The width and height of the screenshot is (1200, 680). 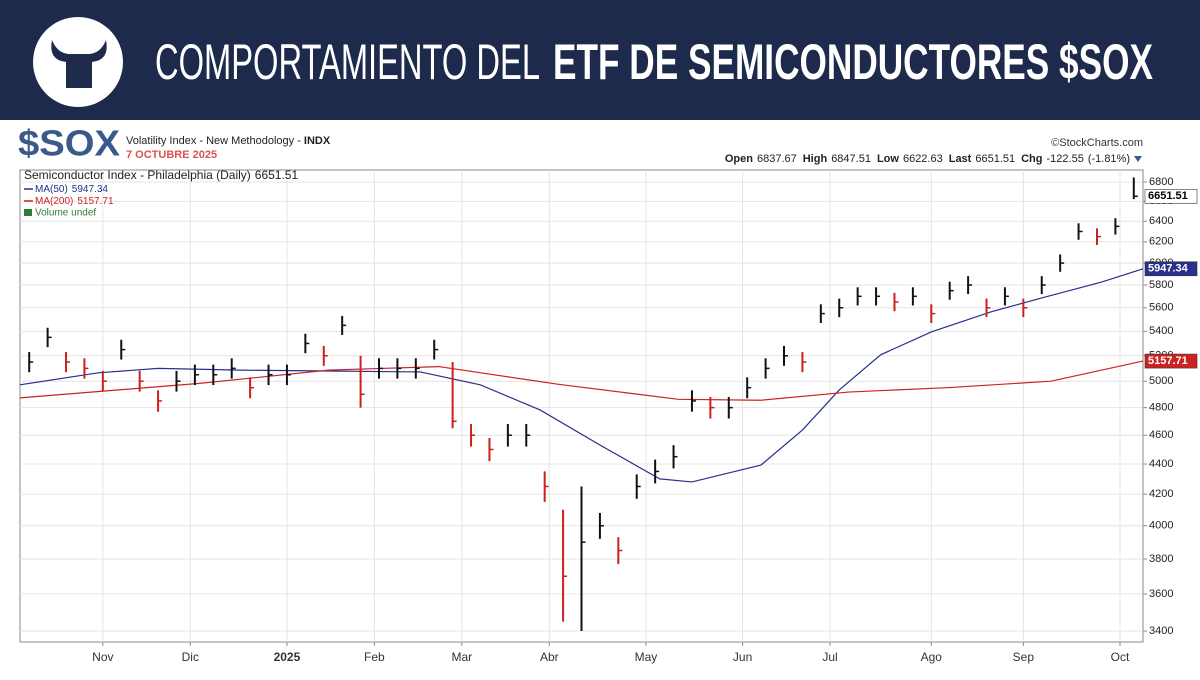 What do you see at coordinates (1109, 159) in the screenshot?
I see `quote-pct: (-1.81%)` at bounding box center [1109, 159].